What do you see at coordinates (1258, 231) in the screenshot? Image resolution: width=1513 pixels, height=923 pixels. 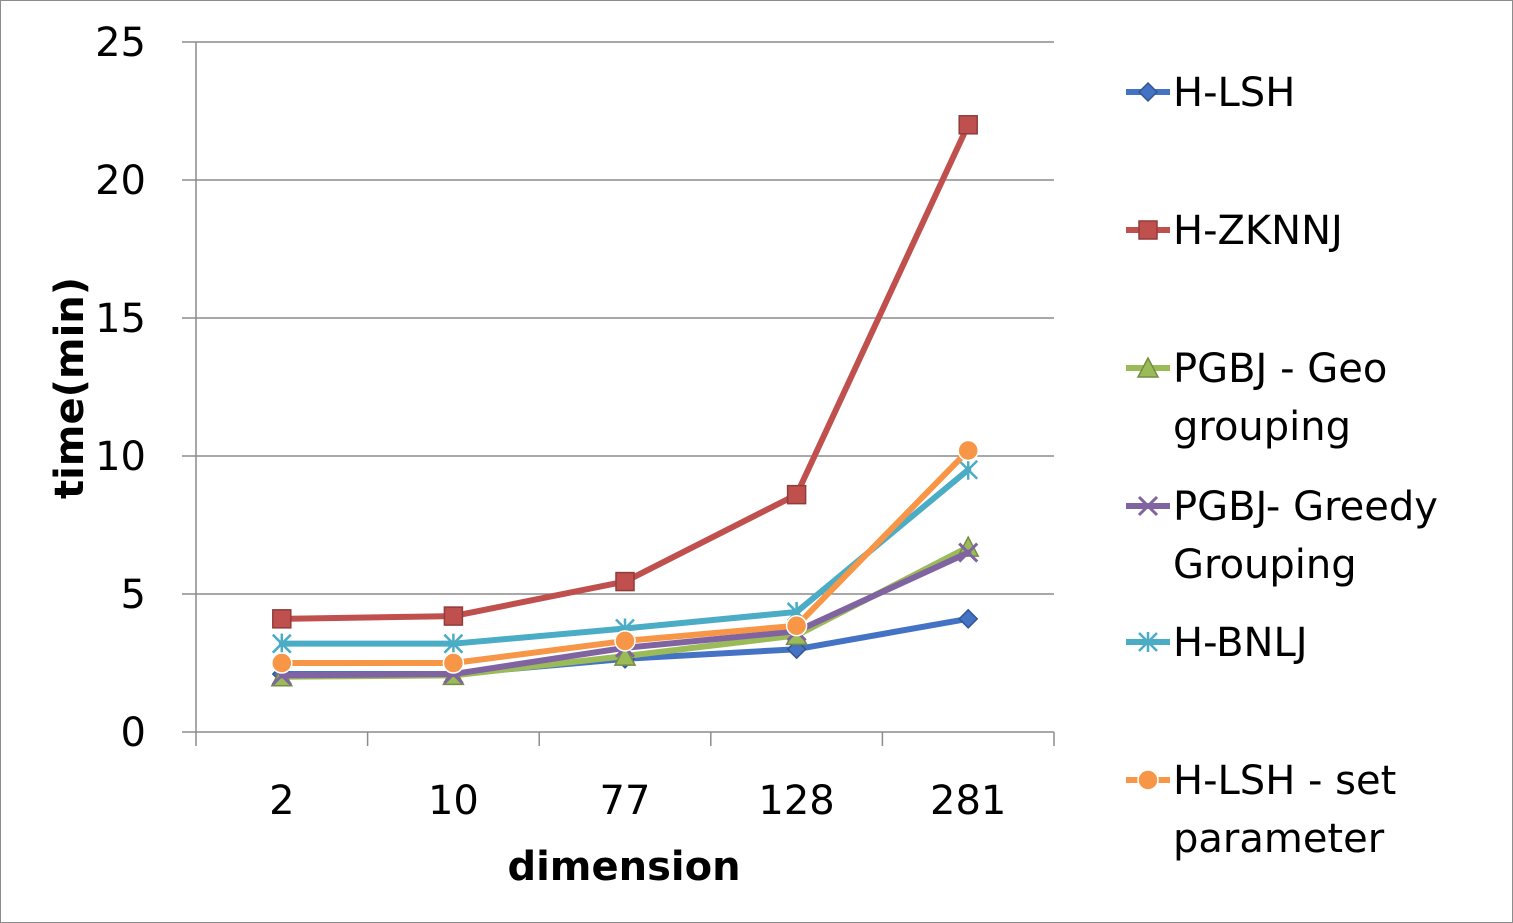 I see `legend-label: H-ZKNNJ` at bounding box center [1258, 231].